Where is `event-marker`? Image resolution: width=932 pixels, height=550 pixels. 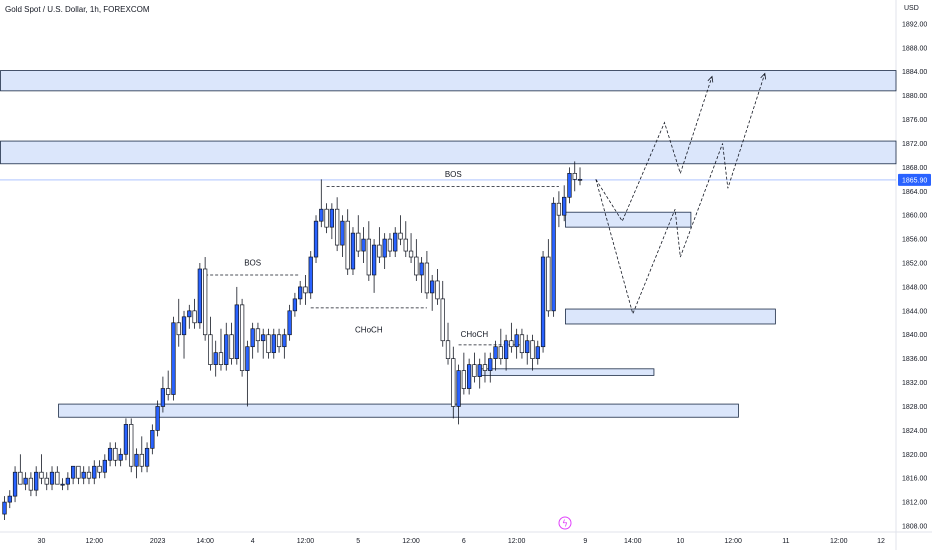
event-marker is located at coordinates (565, 523).